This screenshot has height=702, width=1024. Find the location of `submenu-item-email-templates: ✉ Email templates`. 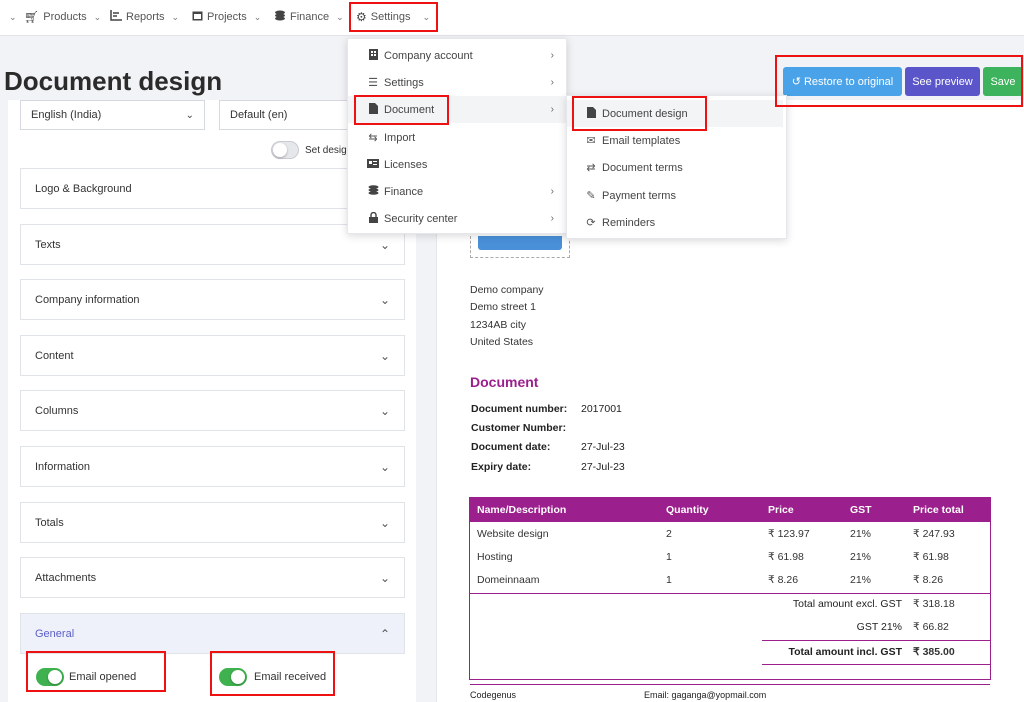

submenu-item-email-templates: ✉ Email templates is located at coordinates (675, 140).